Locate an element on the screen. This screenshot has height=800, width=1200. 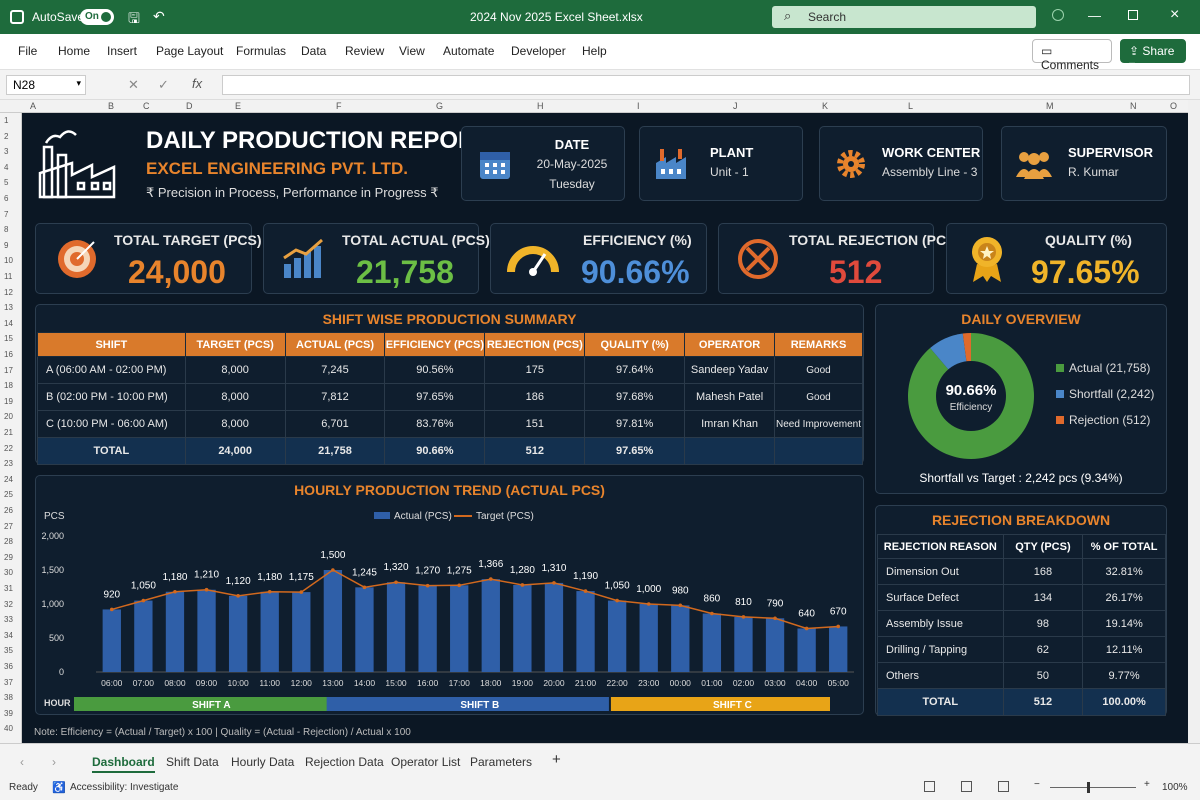
zoom-in-icon: + is located at coordinates (1147, 784).